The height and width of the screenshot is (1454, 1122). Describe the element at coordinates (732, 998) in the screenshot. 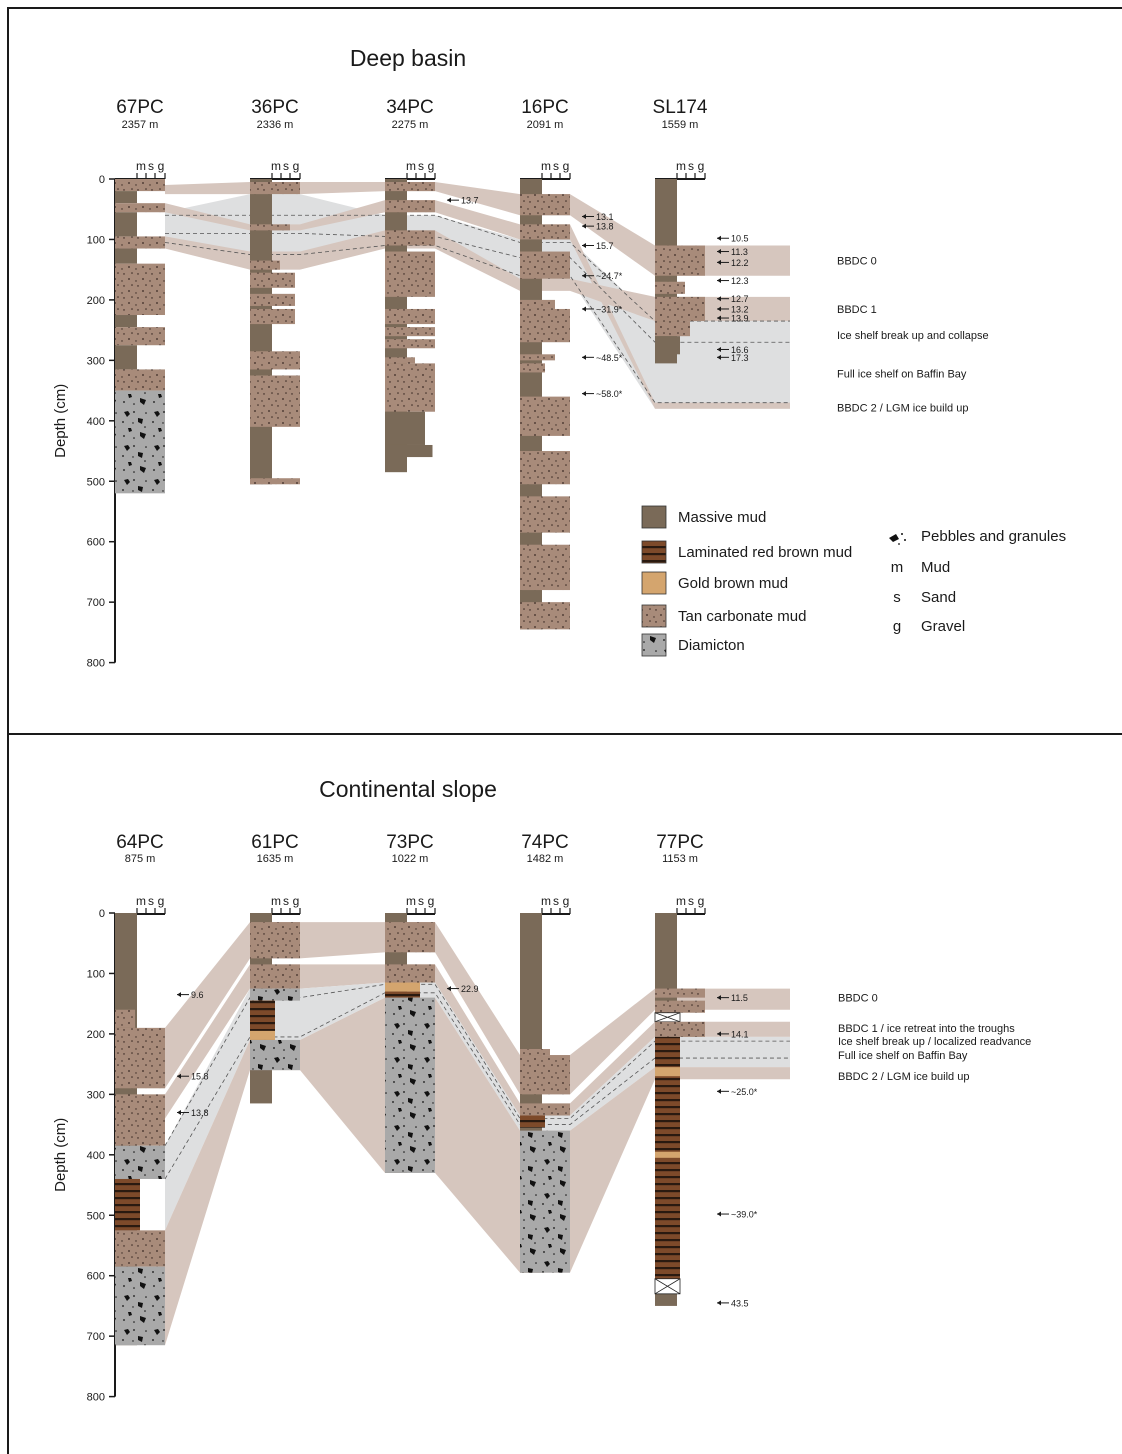

I see `age-marker: 11.5` at that location.